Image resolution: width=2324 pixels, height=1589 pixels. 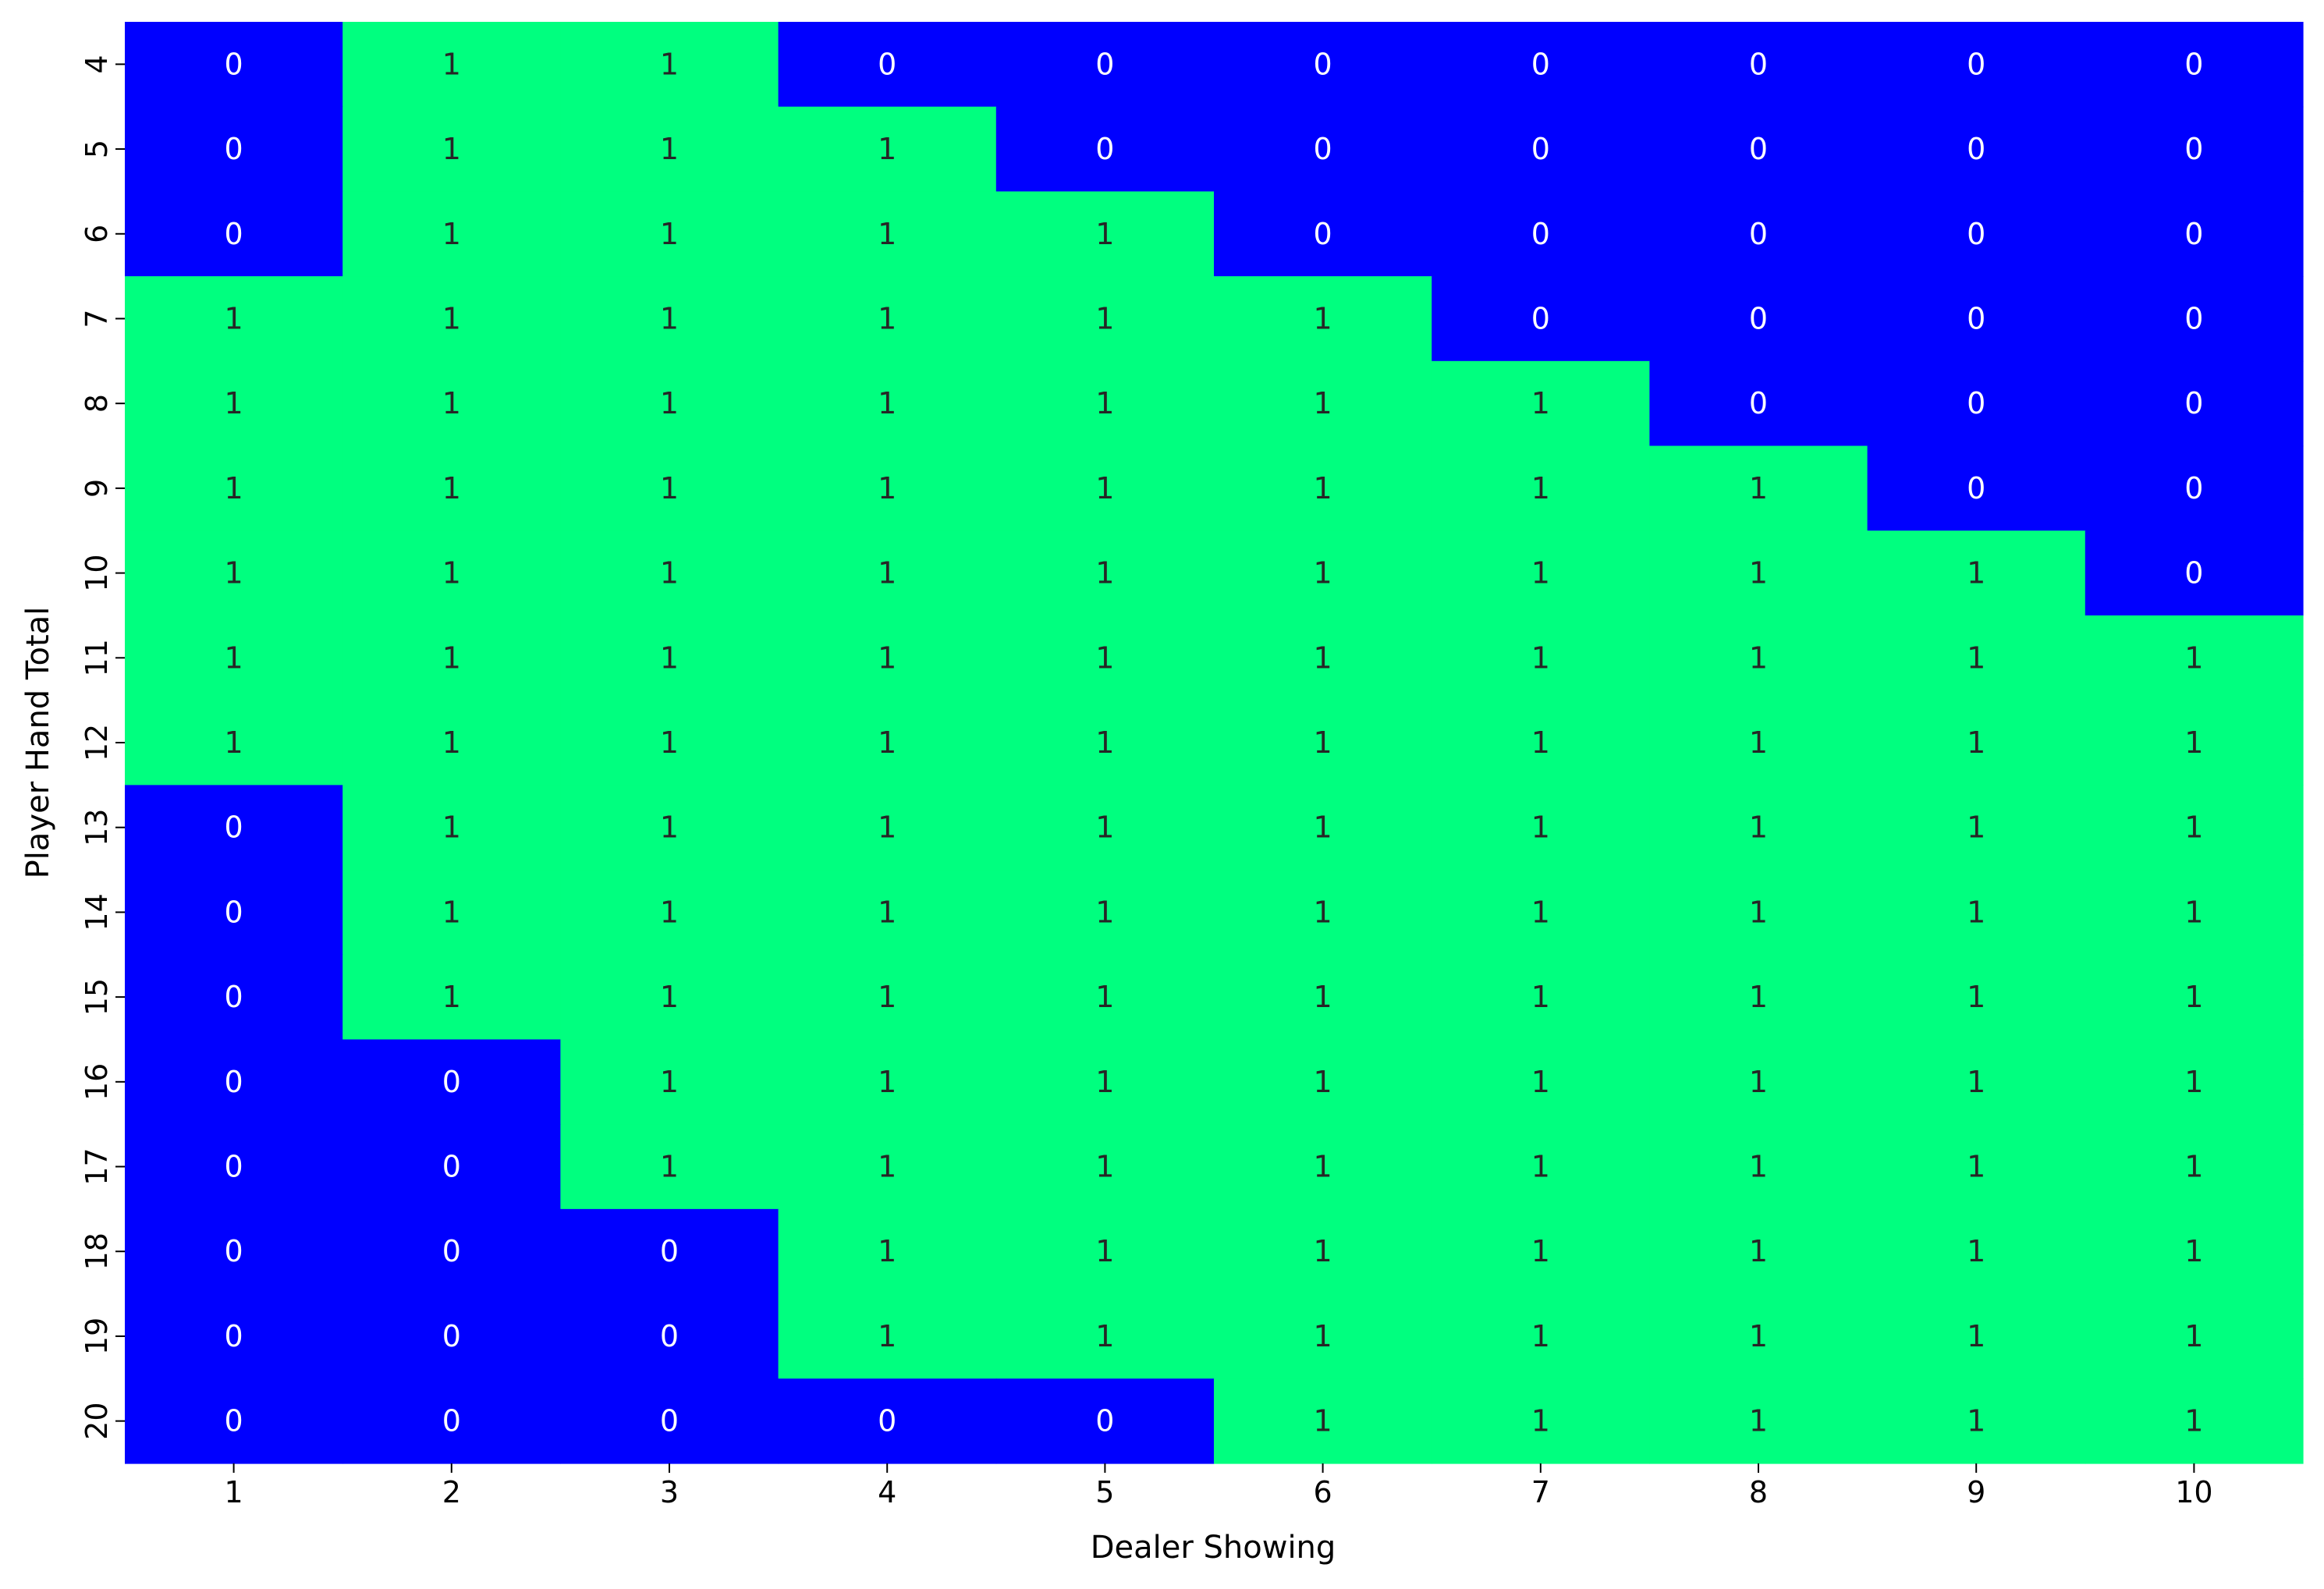 I want to click on y-tick-label: 11, so click(x=97, y=657).